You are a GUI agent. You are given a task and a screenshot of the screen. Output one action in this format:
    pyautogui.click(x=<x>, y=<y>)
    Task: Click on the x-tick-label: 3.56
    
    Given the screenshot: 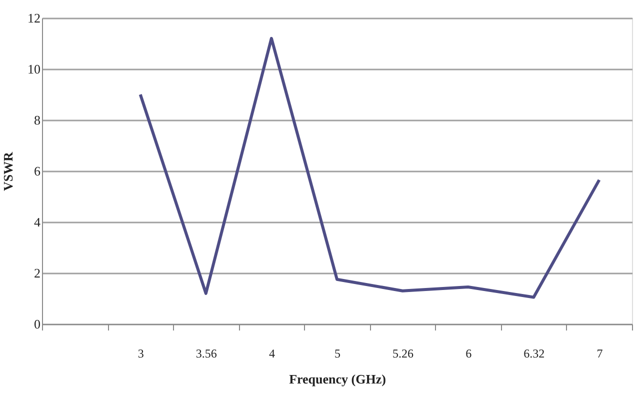 What is the action you would take?
    pyautogui.click(x=206, y=353)
    